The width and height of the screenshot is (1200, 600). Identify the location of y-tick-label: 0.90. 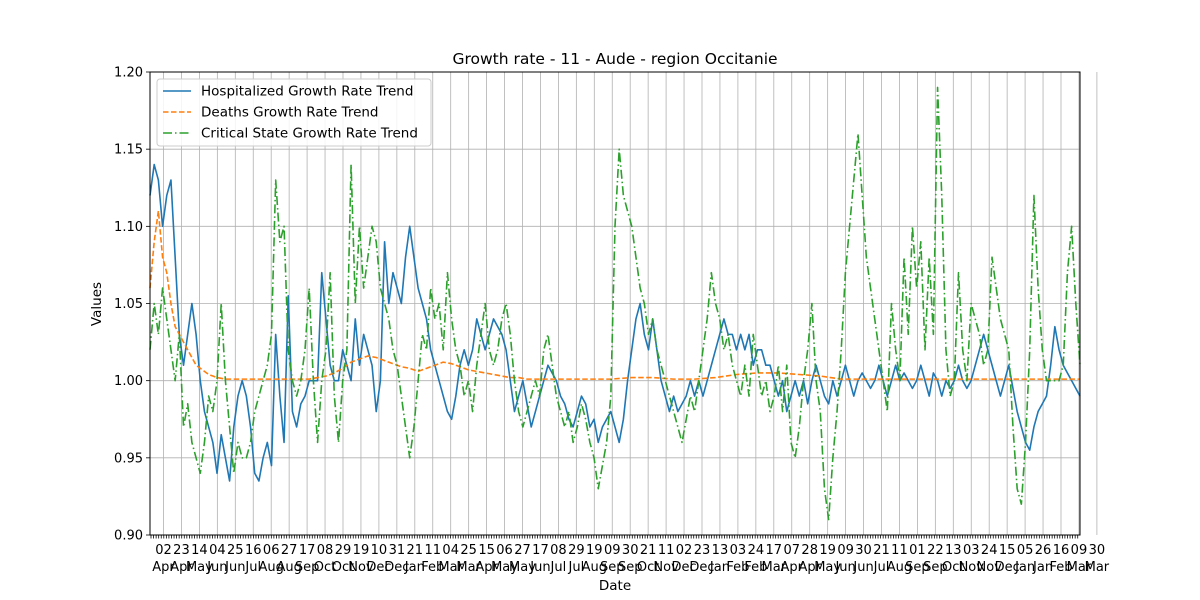
(128, 536).